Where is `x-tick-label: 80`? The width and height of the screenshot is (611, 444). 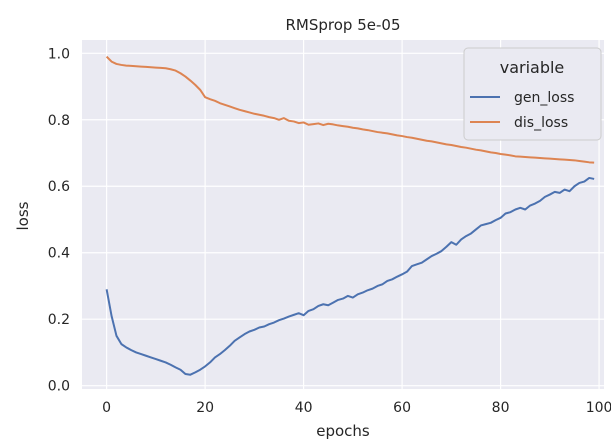
x-tick-label: 80 is located at coordinates (501, 408).